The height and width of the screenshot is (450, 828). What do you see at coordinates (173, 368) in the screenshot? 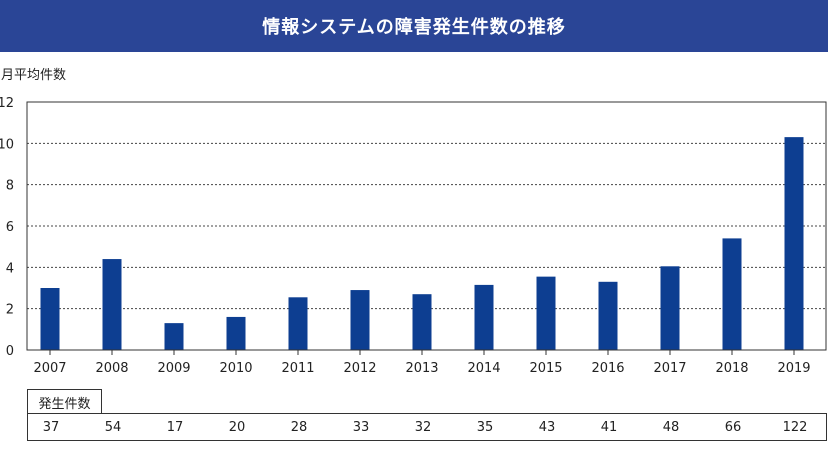
I see `x-tick-label: 2009` at bounding box center [173, 368].